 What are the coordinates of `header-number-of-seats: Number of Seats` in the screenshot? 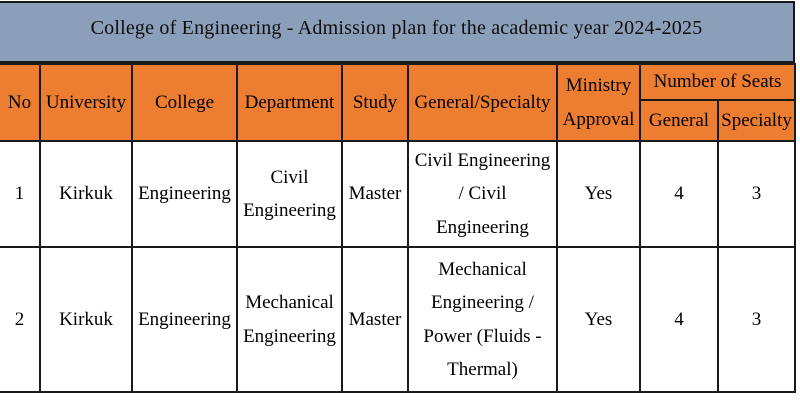 It's located at (717, 82).